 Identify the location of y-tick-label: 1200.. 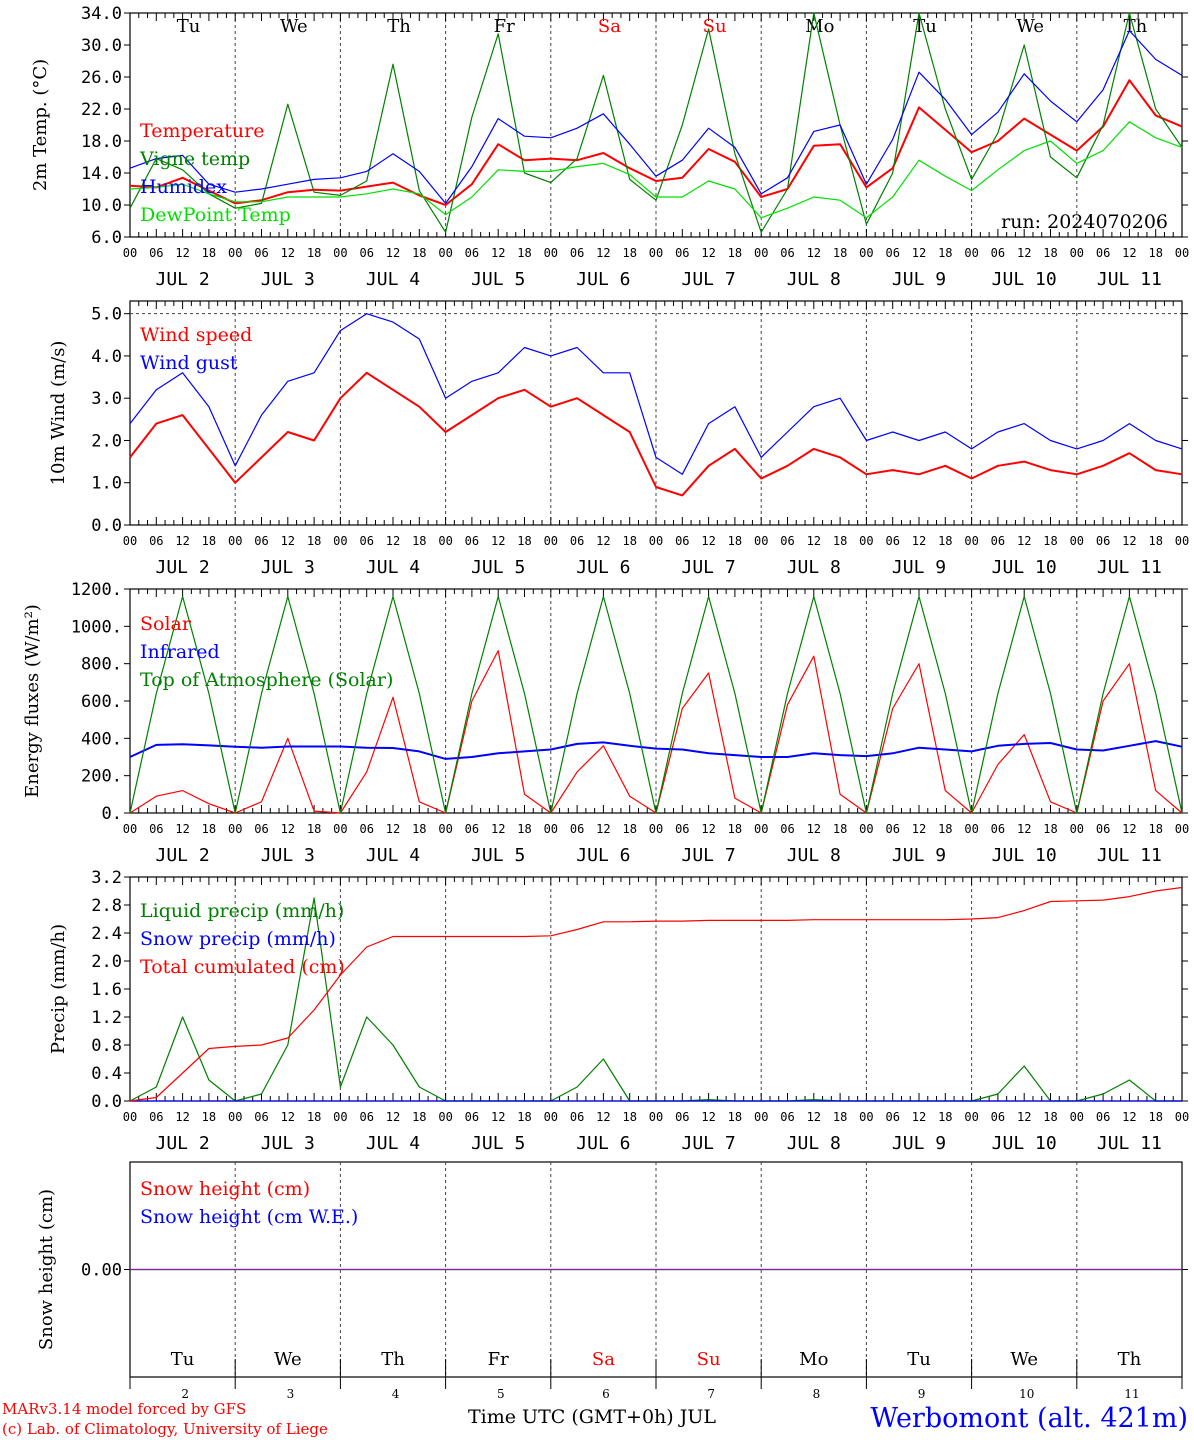
(96, 590).